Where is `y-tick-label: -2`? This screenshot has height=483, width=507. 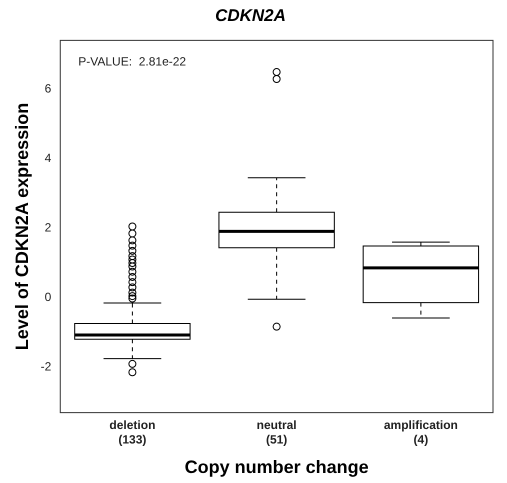 y-tick-label: -2 is located at coordinates (46, 367).